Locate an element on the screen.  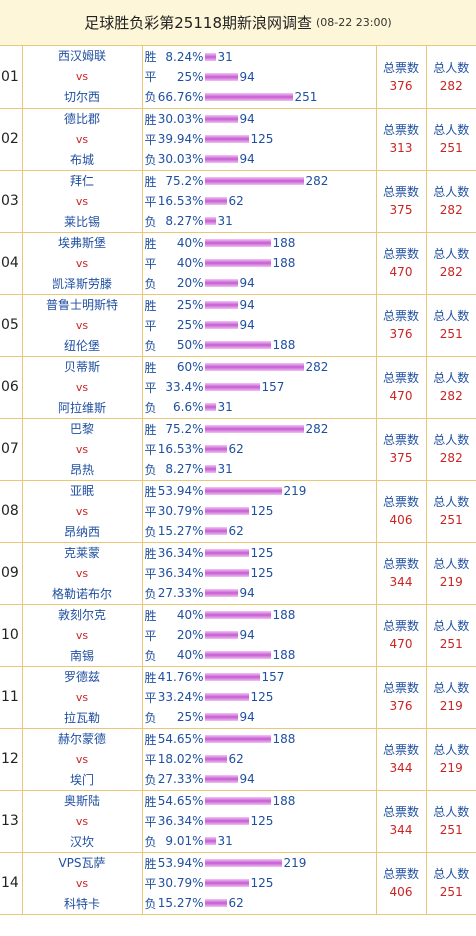
home-team-link: 罗德兹 is located at coordinates (81, 676).